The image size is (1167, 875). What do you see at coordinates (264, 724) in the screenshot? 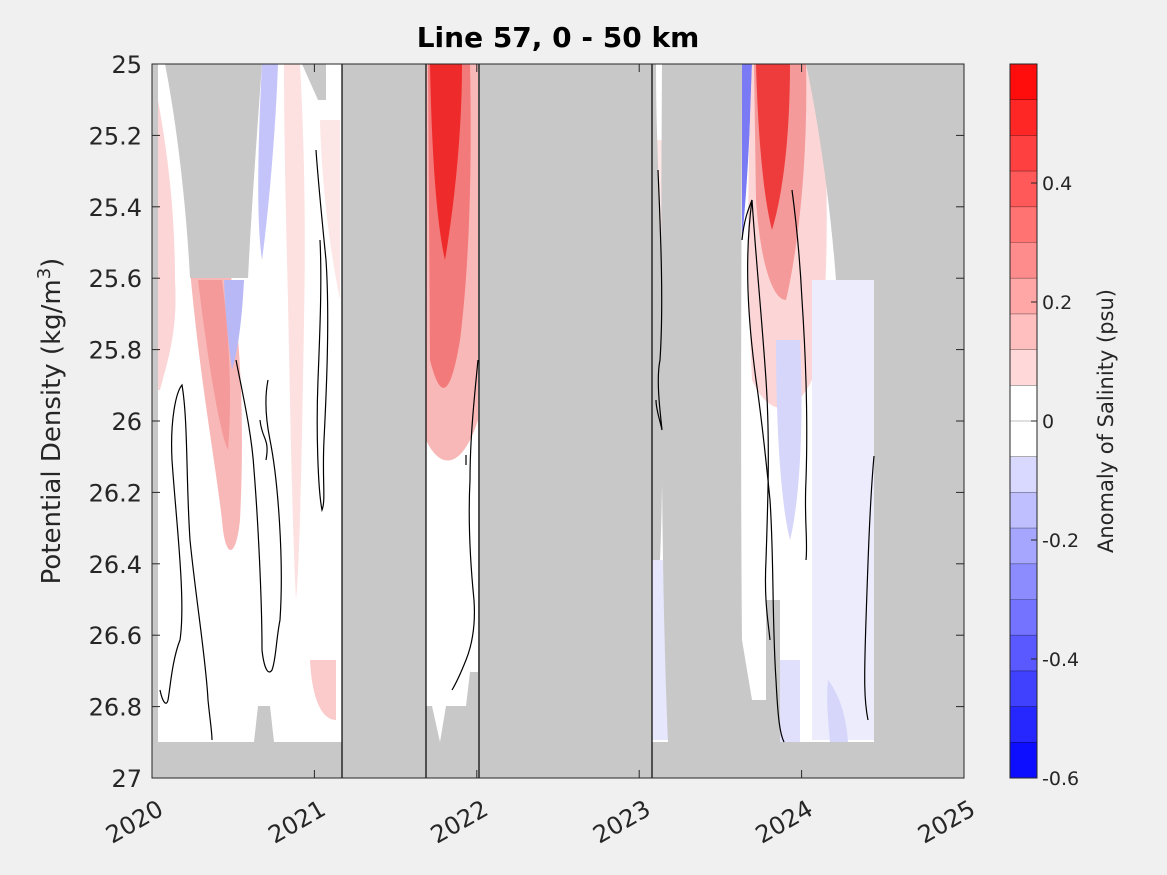
I see `no-data-2020-notch` at bounding box center [264, 724].